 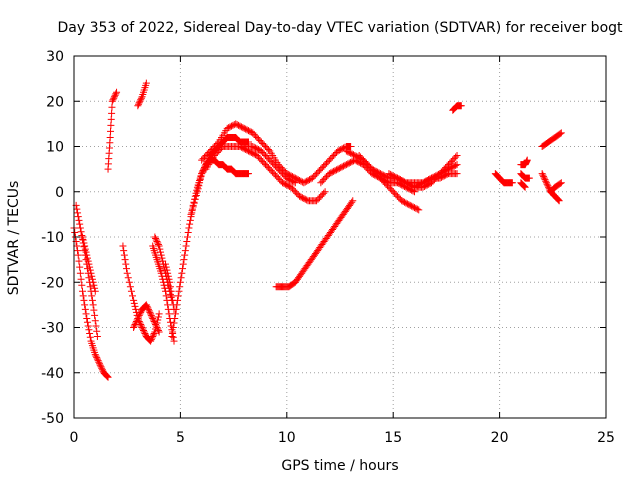 I want to click on x-tick-label: 25, so click(x=606, y=438).